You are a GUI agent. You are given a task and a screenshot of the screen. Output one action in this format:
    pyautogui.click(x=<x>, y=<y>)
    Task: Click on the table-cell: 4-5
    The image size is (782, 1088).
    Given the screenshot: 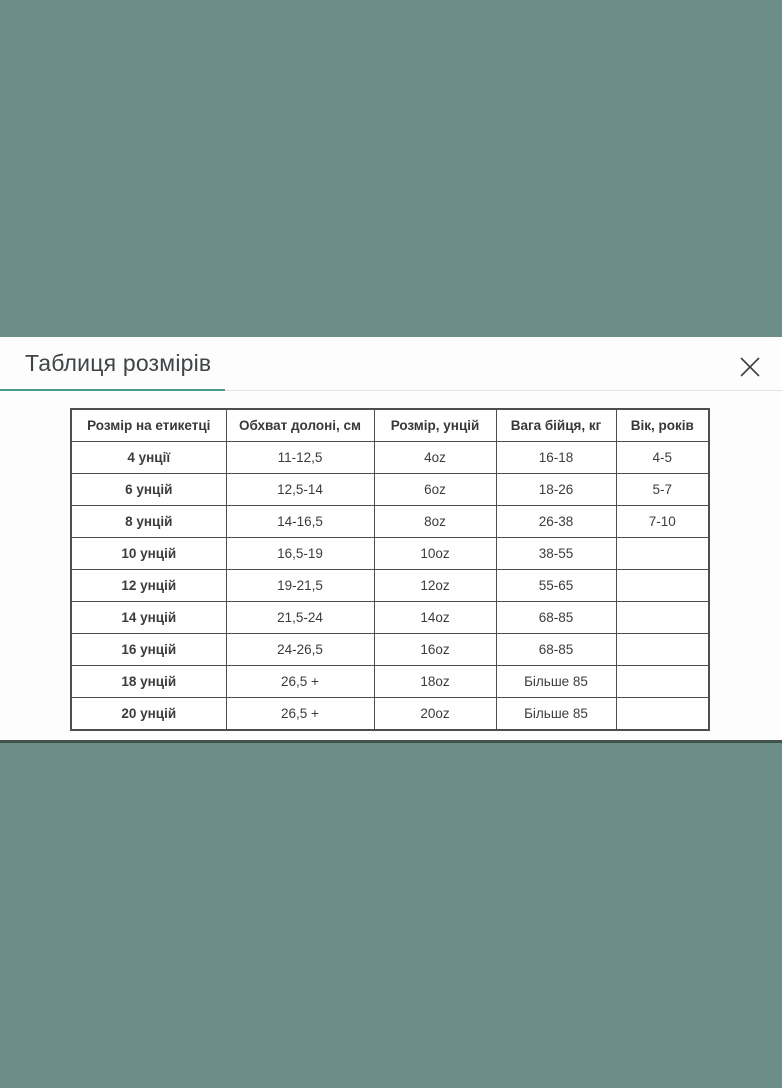 What is the action you would take?
    pyautogui.click(x=662, y=457)
    